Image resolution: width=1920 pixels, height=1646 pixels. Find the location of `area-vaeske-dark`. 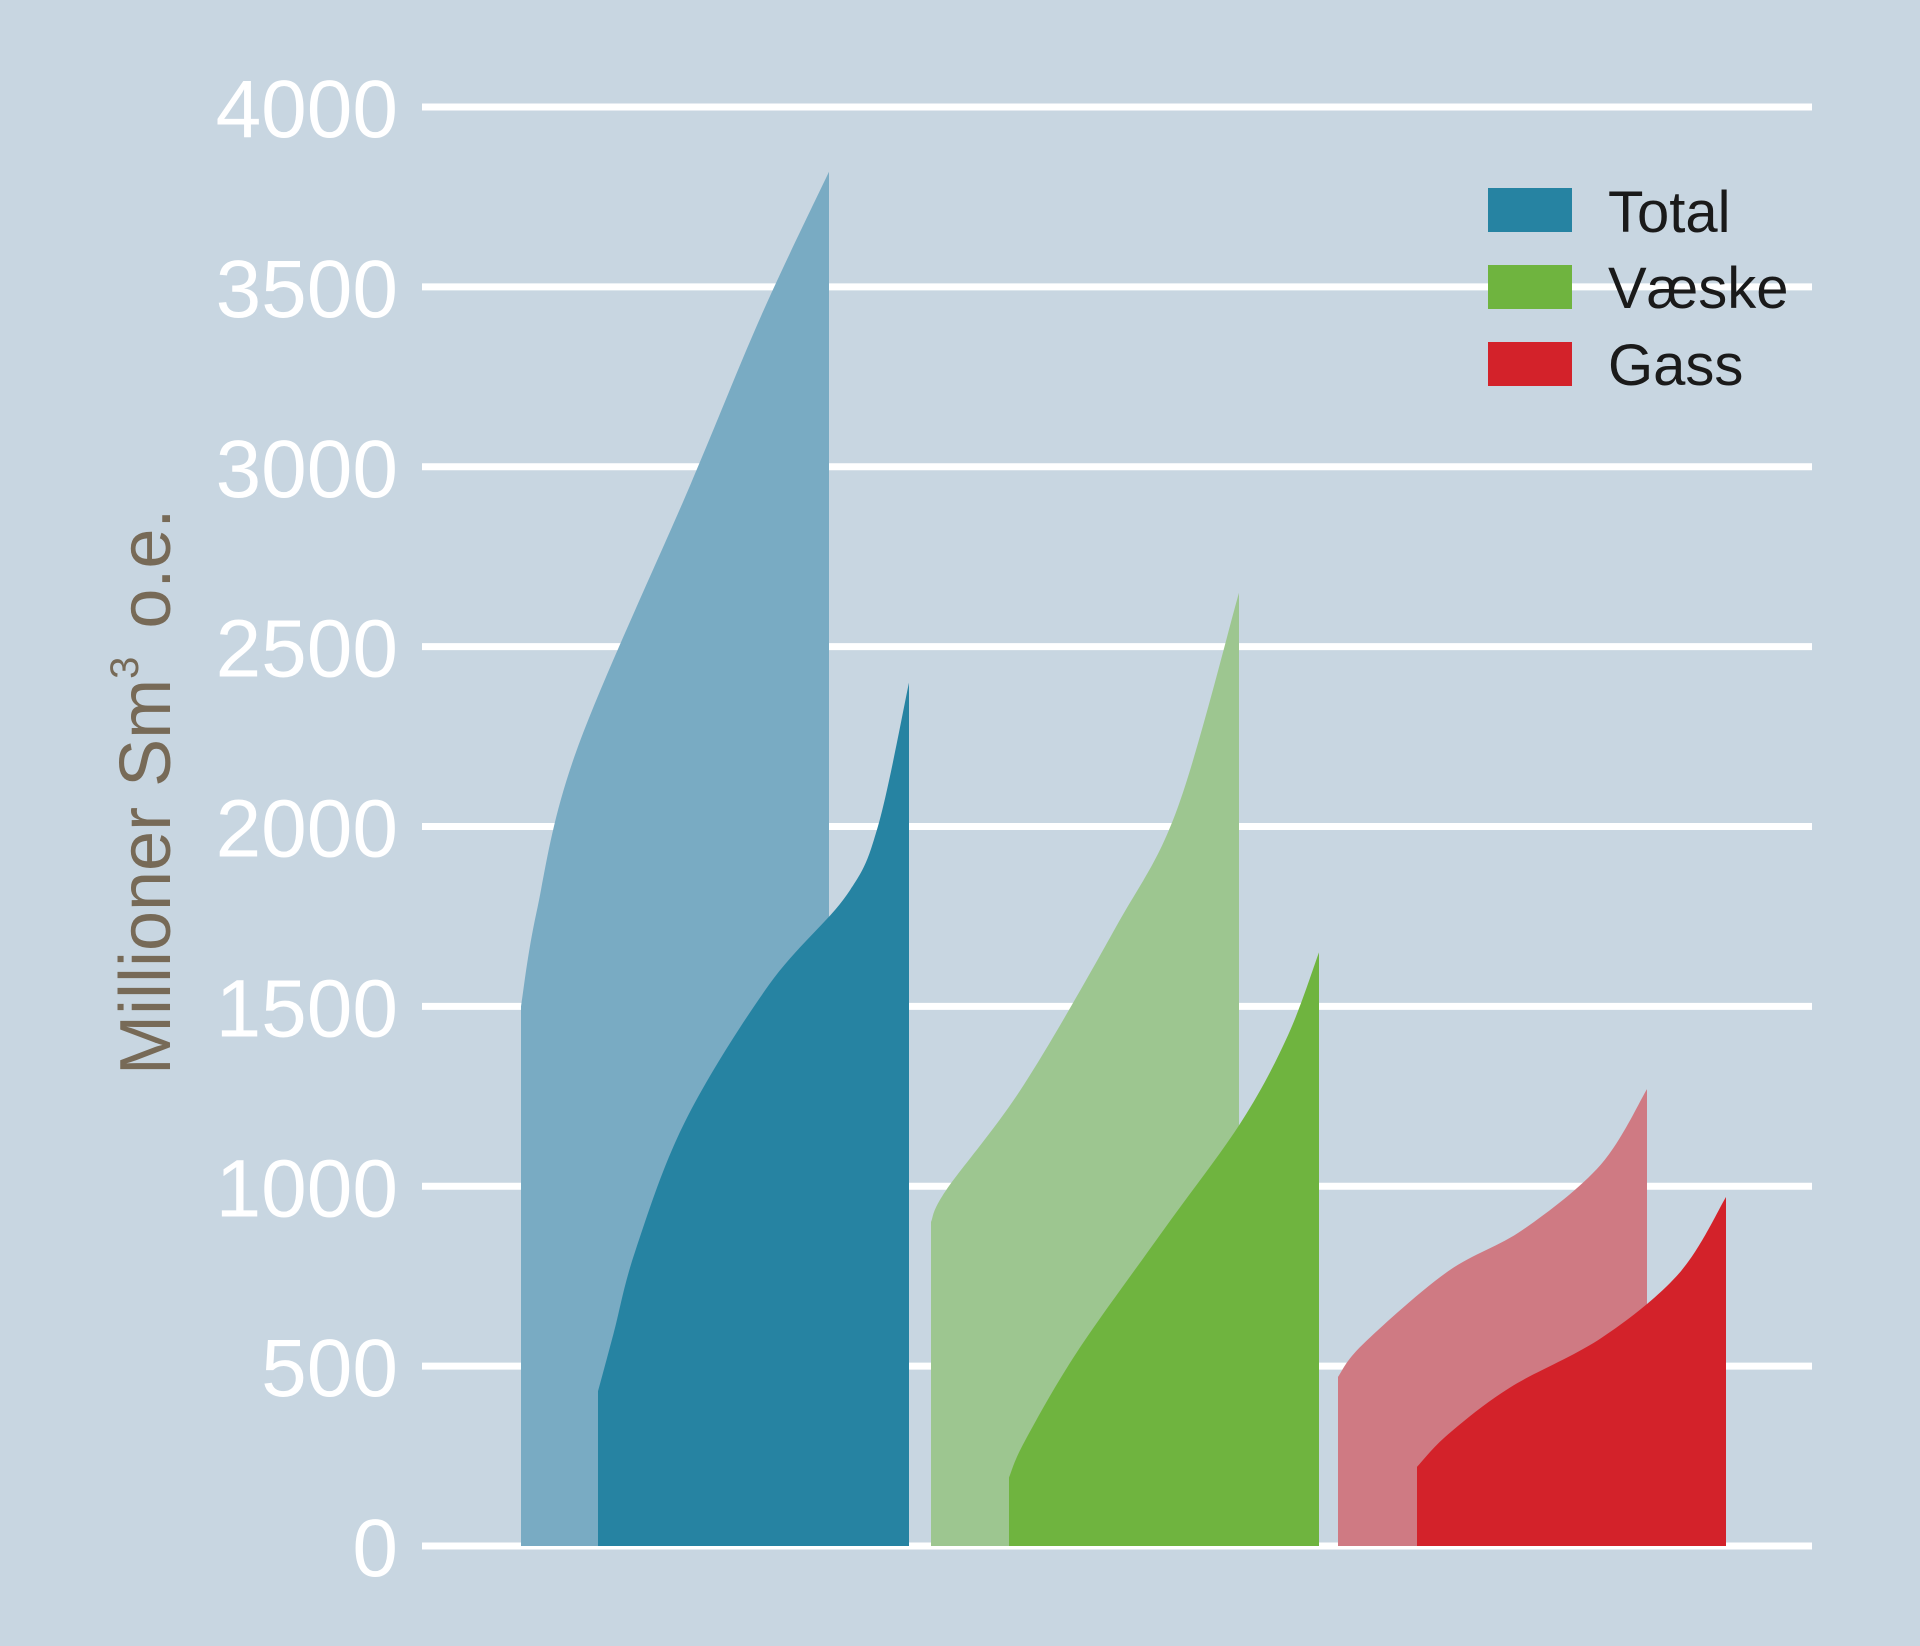

area-vaeske-dark is located at coordinates (1164, 1249).